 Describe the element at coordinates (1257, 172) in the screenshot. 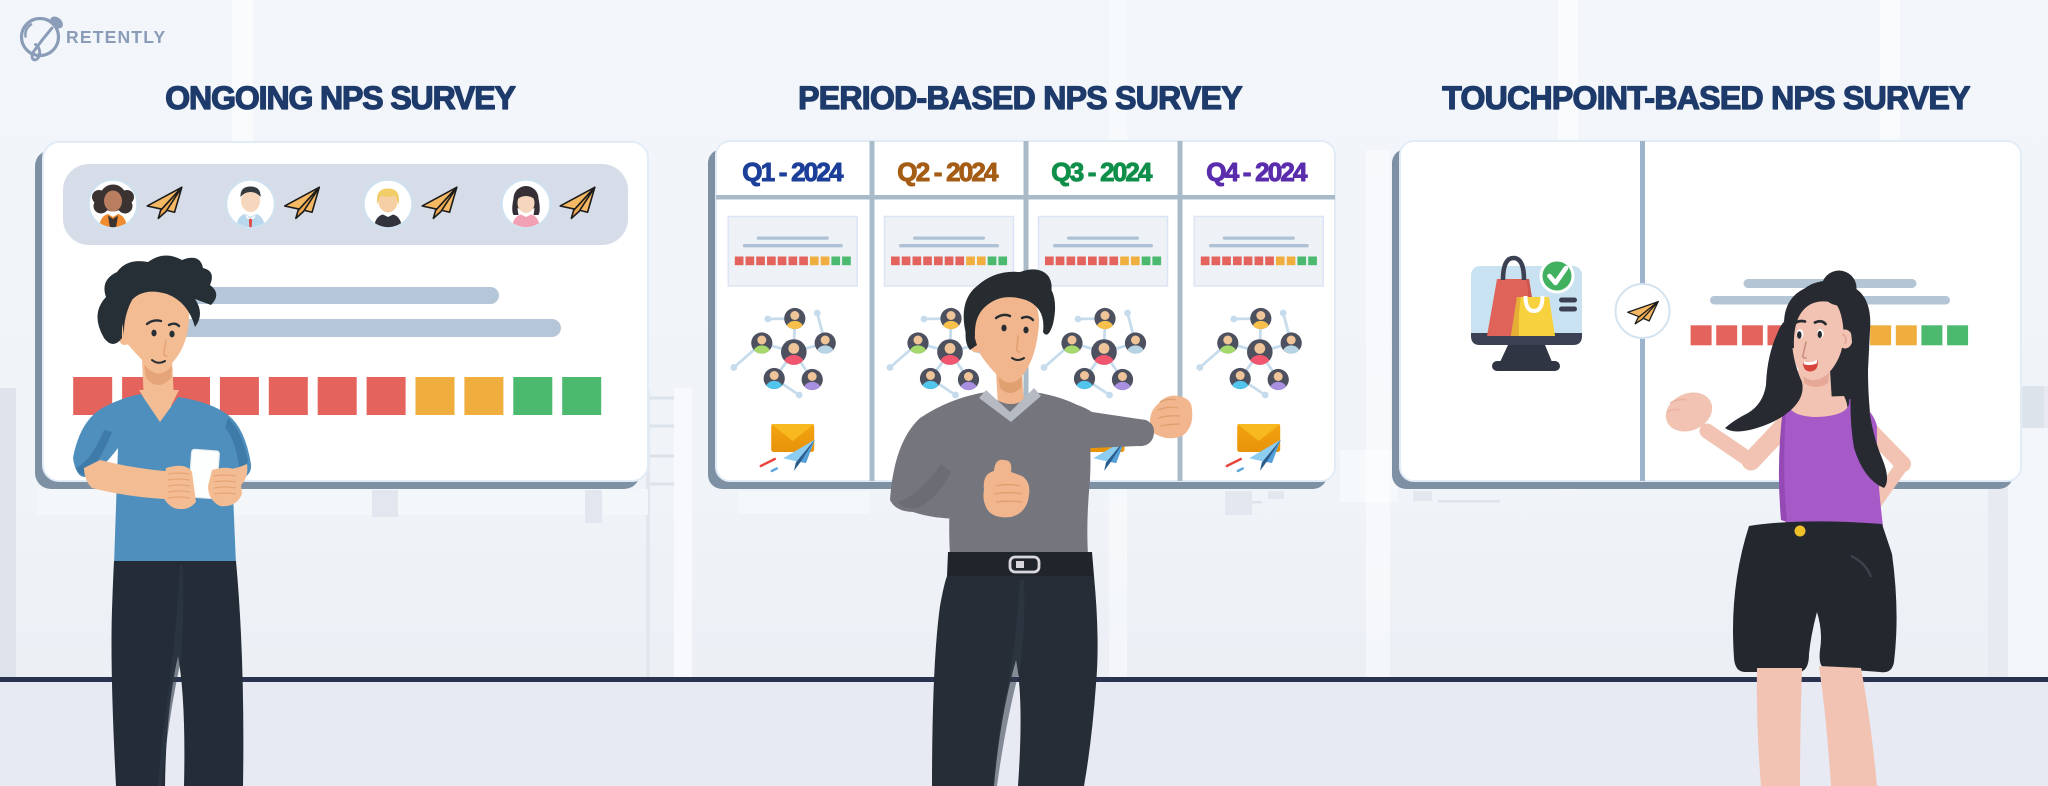

I see `svg-text: Q4 - 2024` at that location.